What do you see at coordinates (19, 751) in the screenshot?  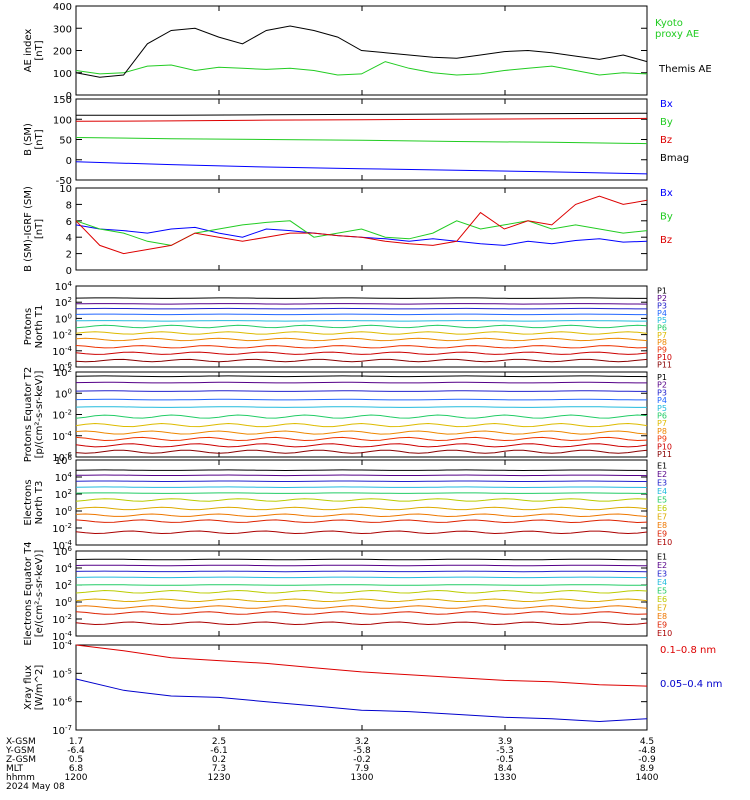 I see `x-row-label: Y-GSM` at bounding box center [19, 751].